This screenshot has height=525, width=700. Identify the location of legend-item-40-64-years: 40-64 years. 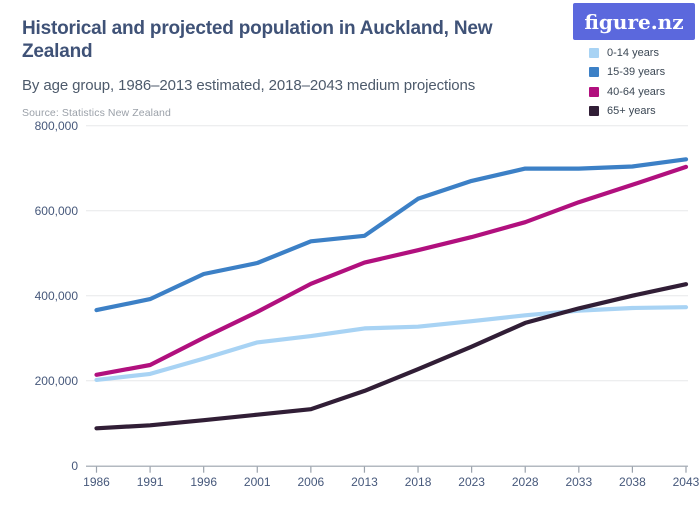
(627, 92).